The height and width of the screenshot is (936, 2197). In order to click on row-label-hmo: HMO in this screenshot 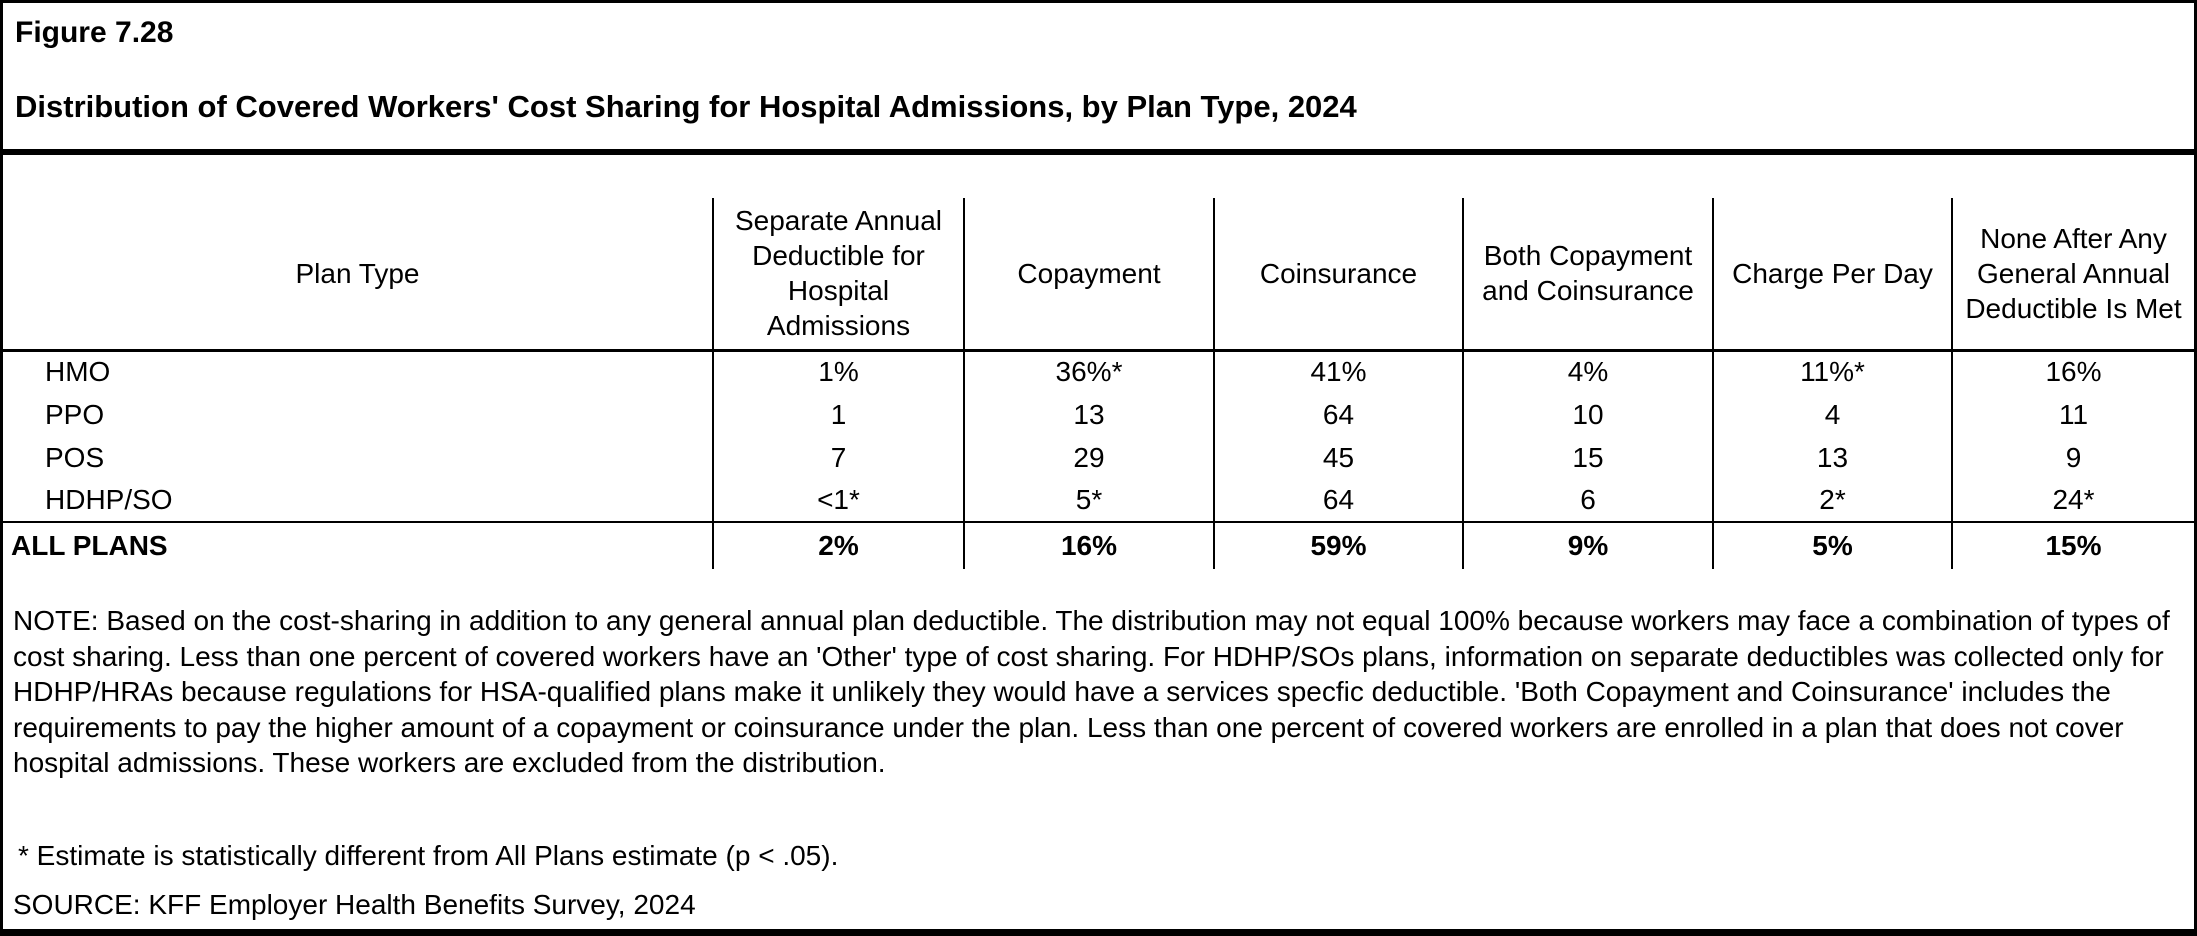, I will do `click(78, 372)`.